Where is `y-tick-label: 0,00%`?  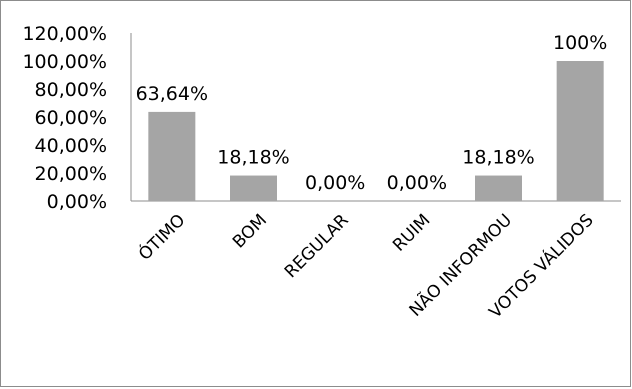 y-tick-label: 0,00% is located at coordinates (77, 202).